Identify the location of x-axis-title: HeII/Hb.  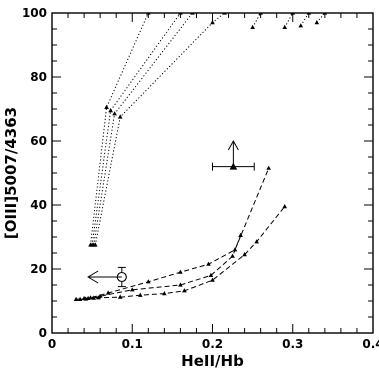
(212, 361).